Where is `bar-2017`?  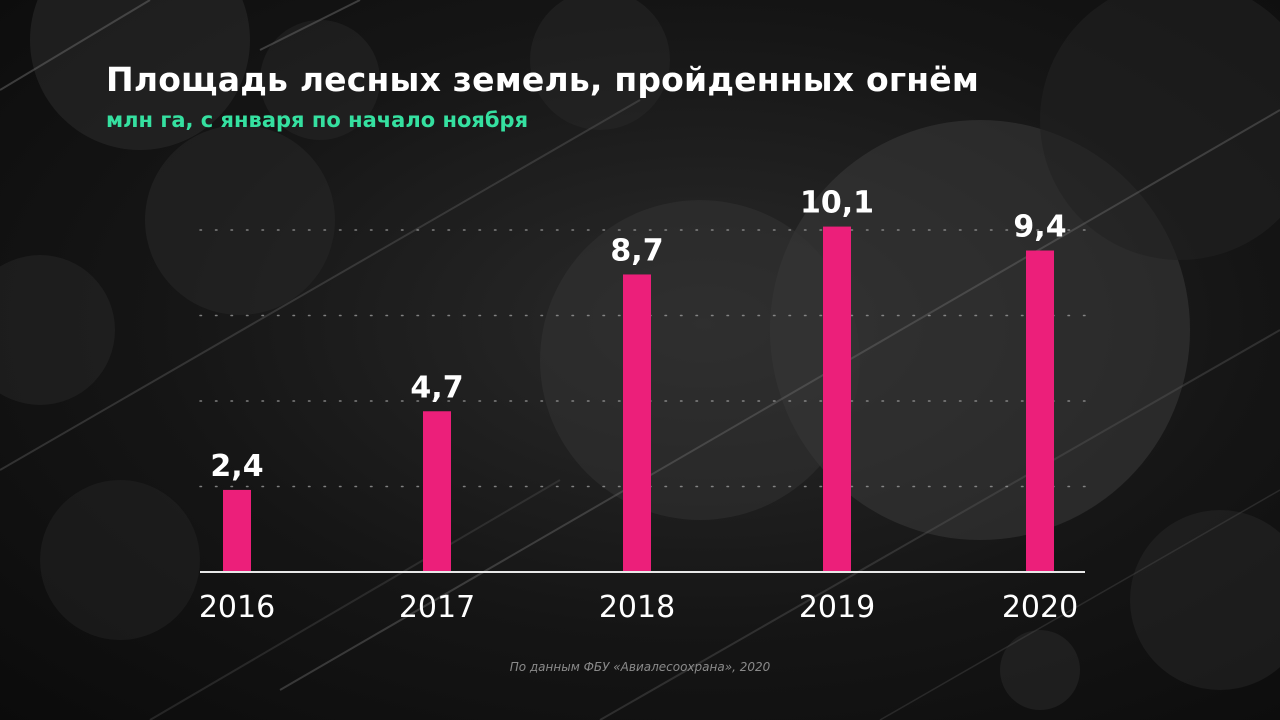
bar-2017 is located at coordinates (437, 491).